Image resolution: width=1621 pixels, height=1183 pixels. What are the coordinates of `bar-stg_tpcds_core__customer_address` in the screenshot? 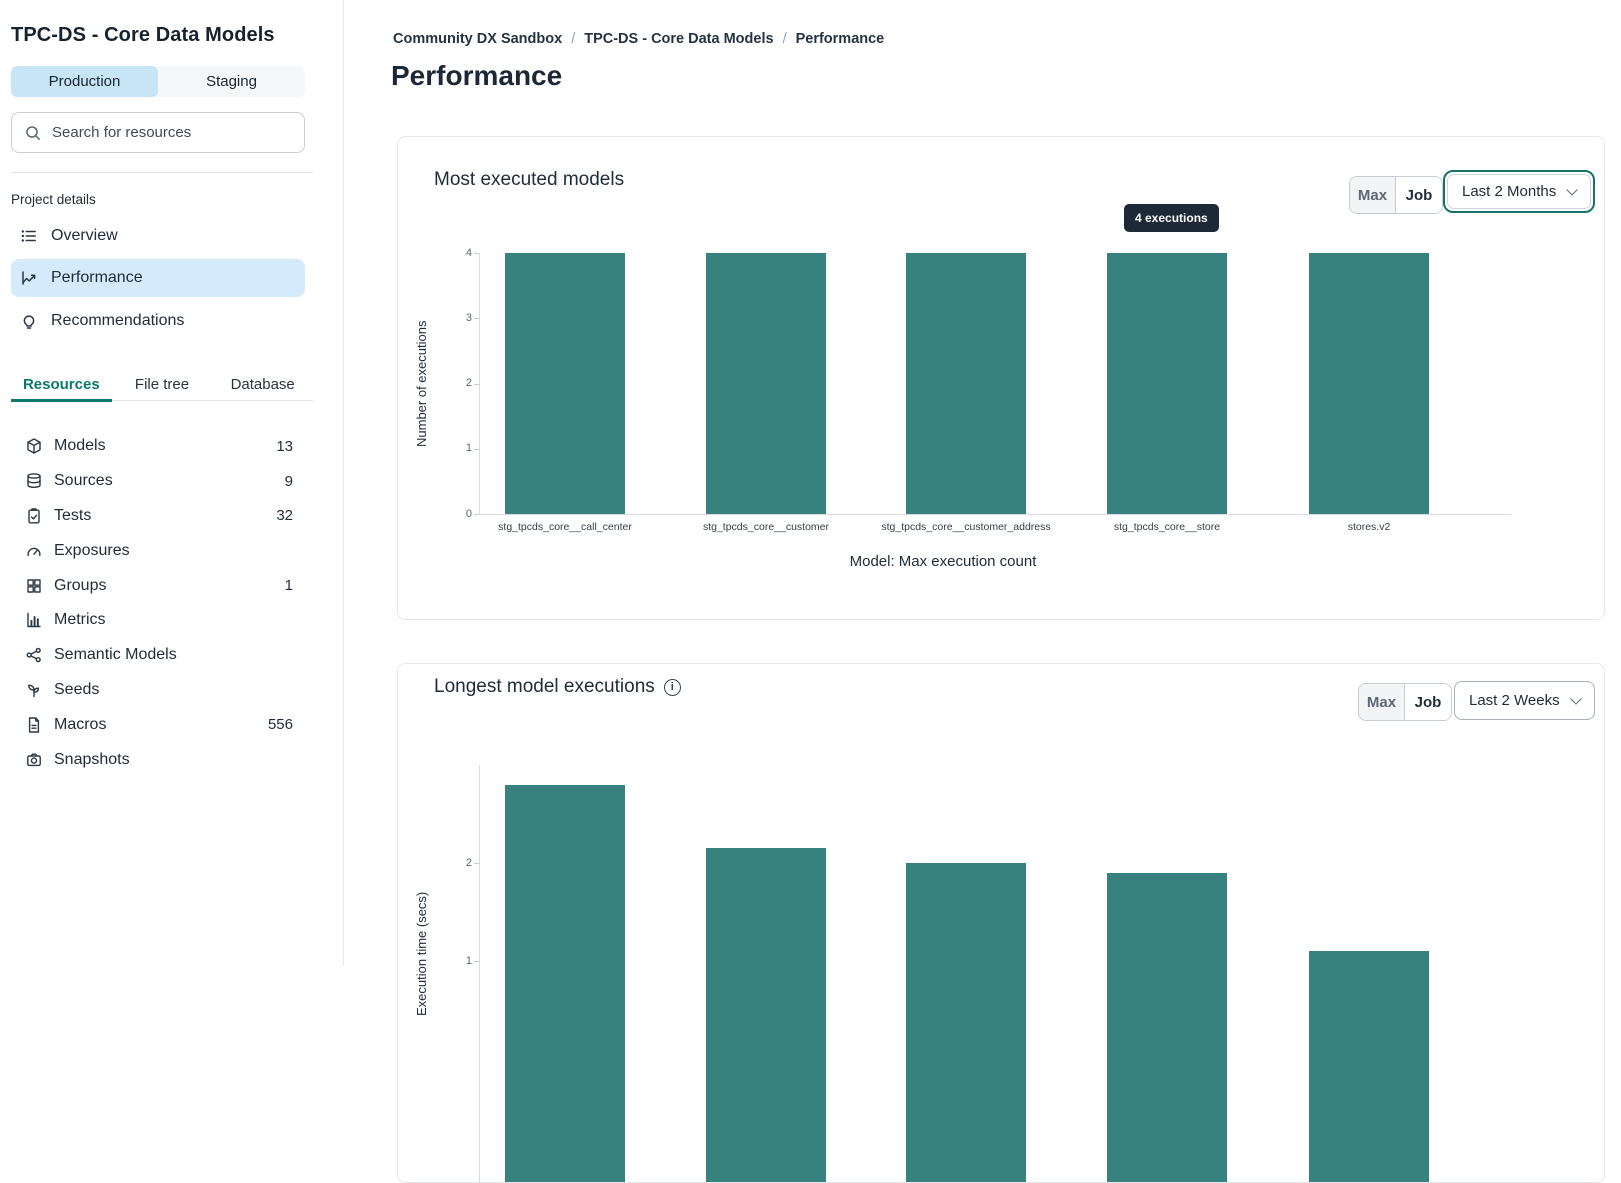 It's located at (966, 383).